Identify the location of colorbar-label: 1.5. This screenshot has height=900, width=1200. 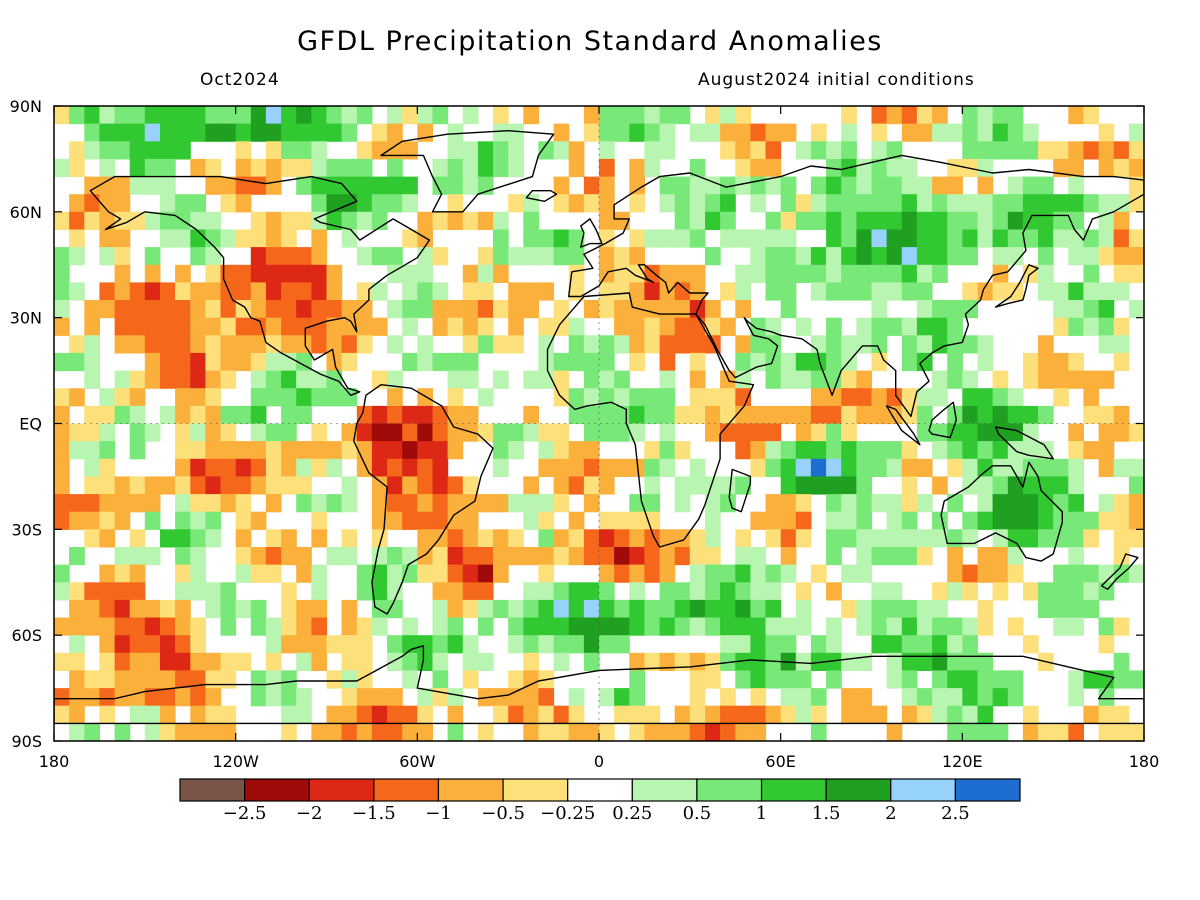
(826, 813).